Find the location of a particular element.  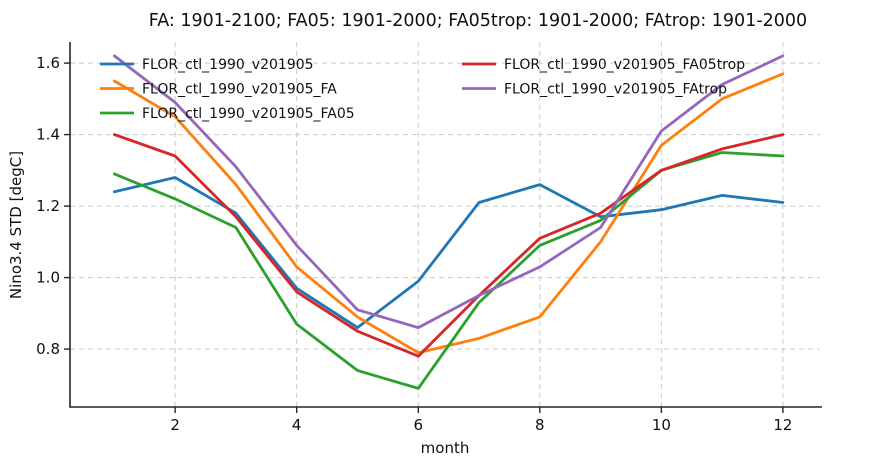

legend-item: FLOR_ctl_1990_v201905_FA is located at coordinates (218, 90).